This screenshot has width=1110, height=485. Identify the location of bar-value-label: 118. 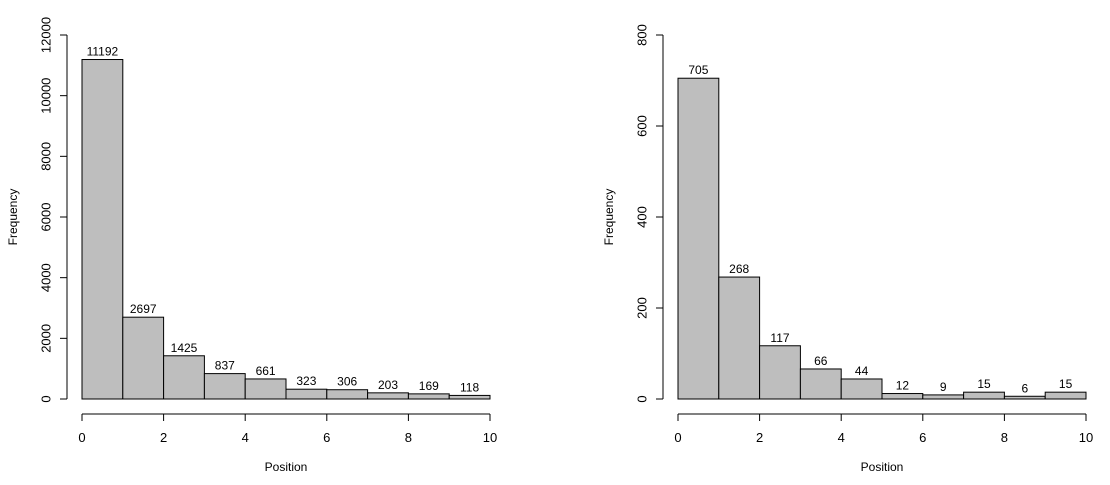
(469, 387).